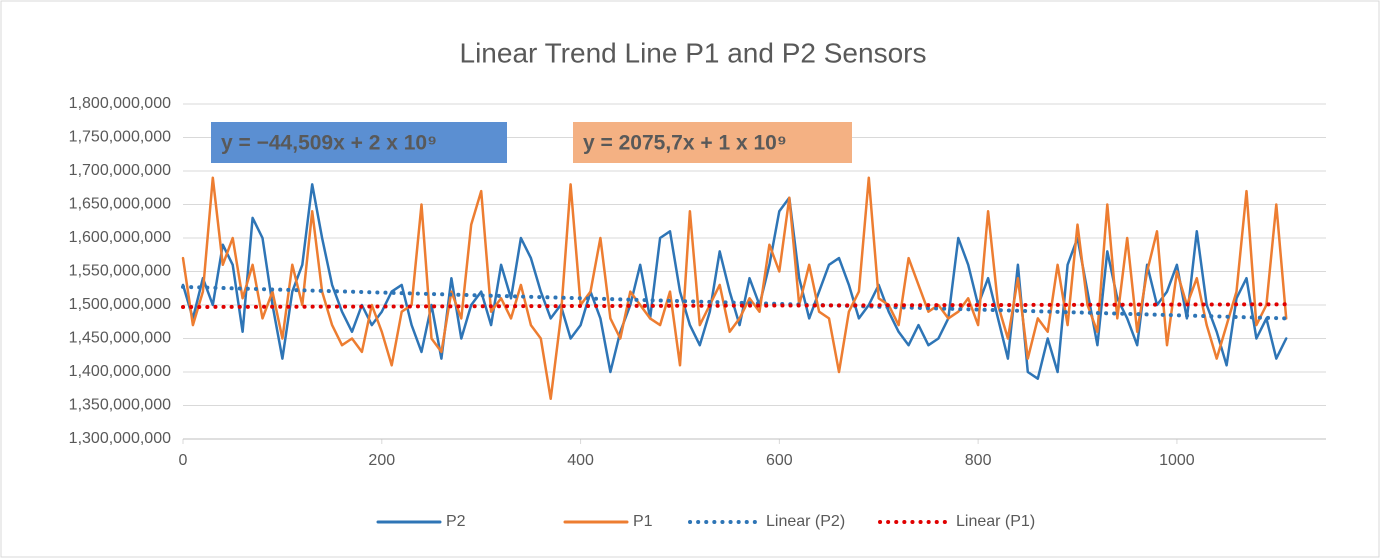 The width and height of the screenshot is (1381, 559). What do you see at coordinates (779, 460) in the screenshot?
I see `x-tick-label: 600` at bounding box center [779, 460].